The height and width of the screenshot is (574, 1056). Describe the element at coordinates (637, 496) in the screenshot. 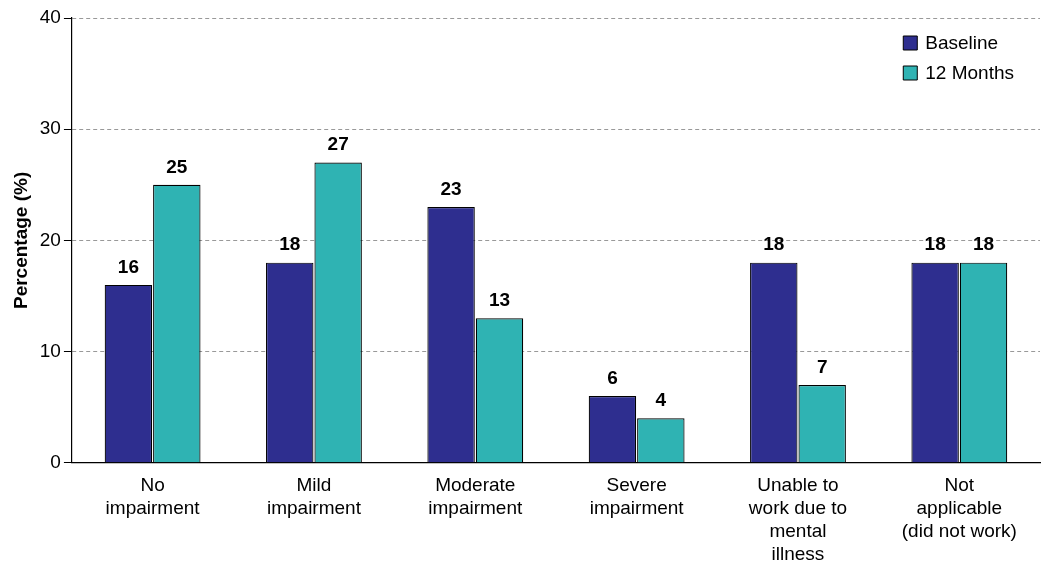

I see `x-tick-label: Severe impairment` at that location.